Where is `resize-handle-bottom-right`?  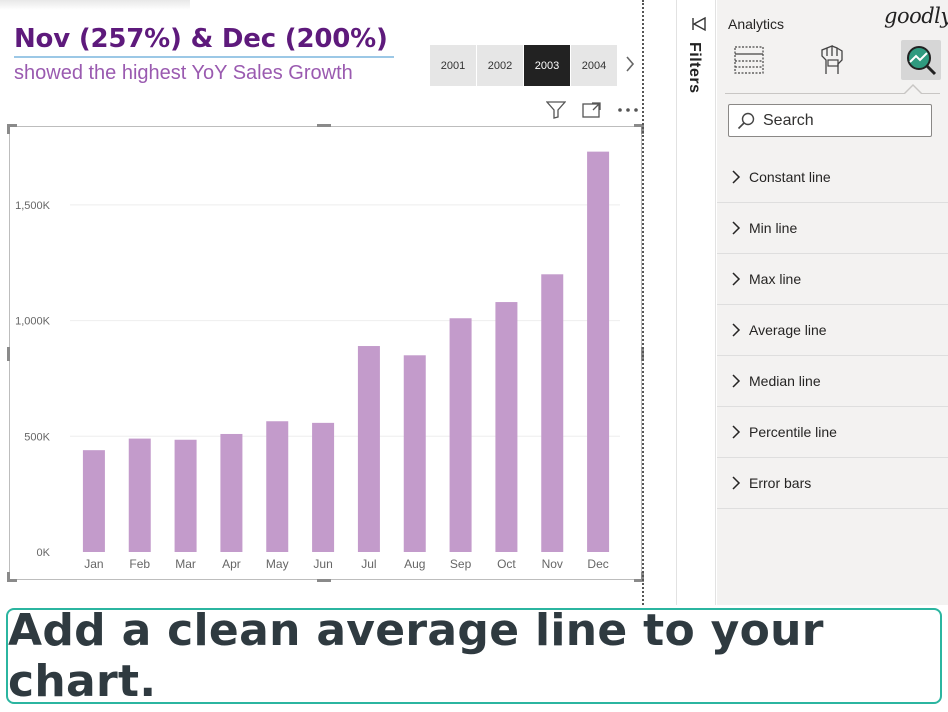
resize-handle-bottom-right is located at coordinates (639, 580).